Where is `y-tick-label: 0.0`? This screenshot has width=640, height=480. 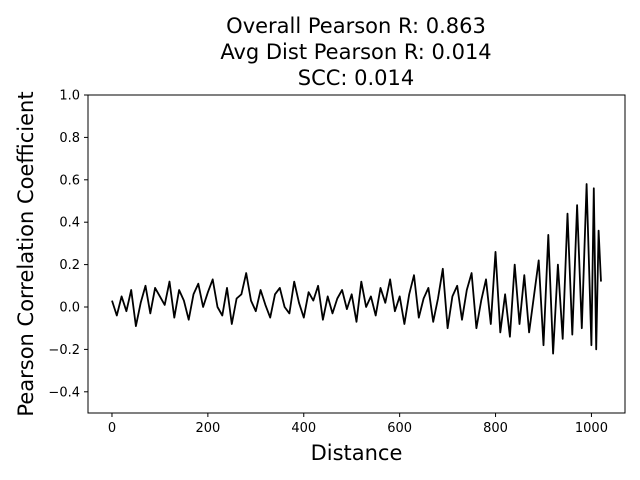
y-tick-label: 0.0 is located at coordinates (69, 308).